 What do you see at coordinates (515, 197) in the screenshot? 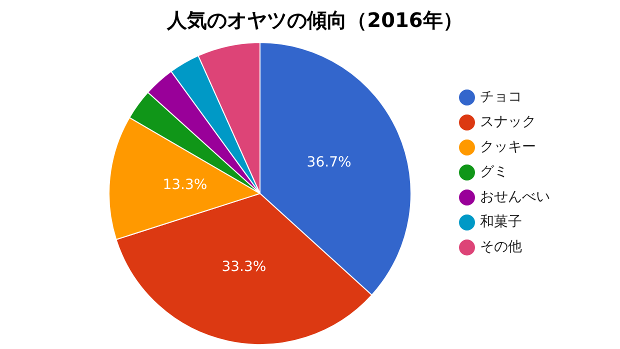
I see `legend-label: おせんべい` at bounding box center [515, 197].